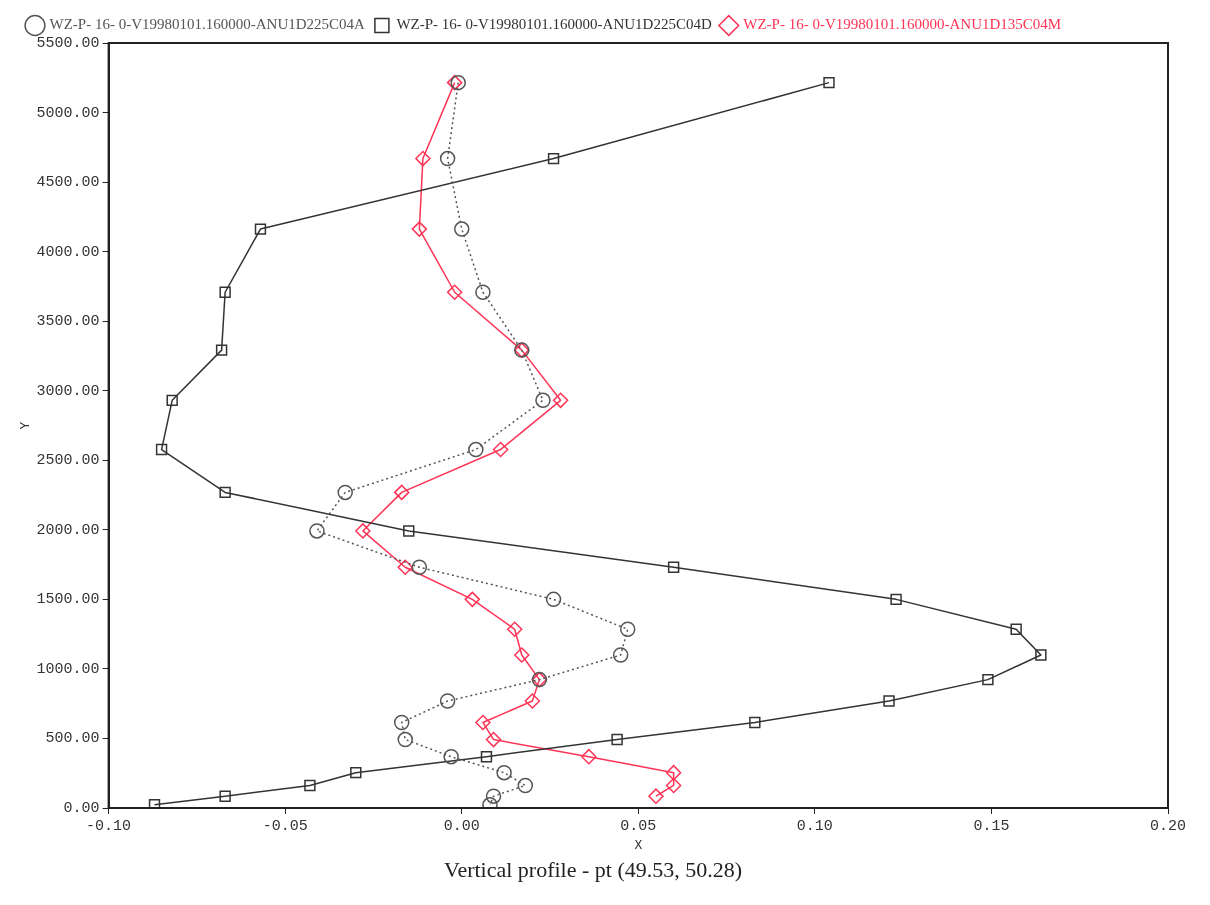 The image size is (1210, 905). I want to click on x-tick-label: 0.15, so click(991, 826).